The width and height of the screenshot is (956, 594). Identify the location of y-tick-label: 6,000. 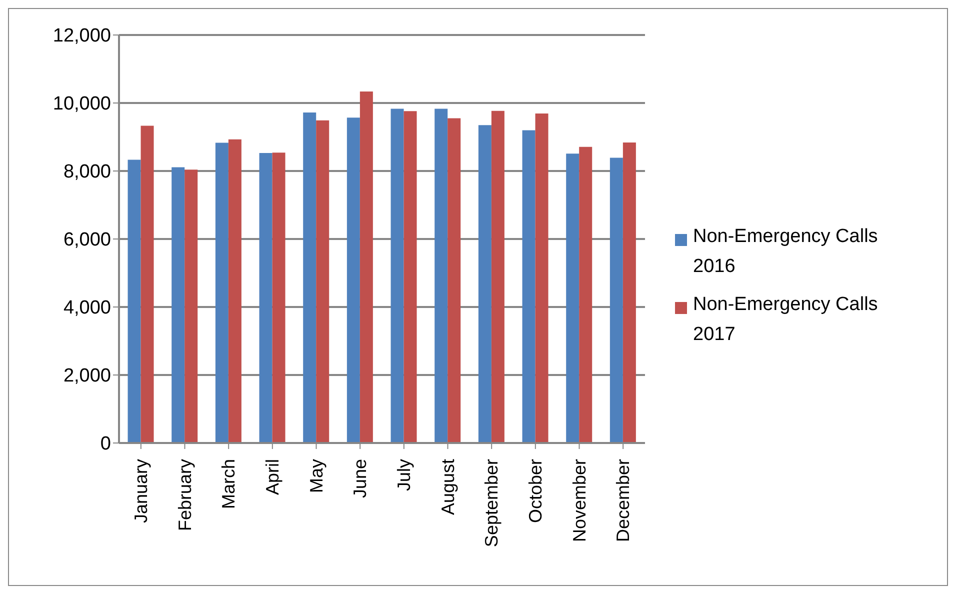
(87, 240).